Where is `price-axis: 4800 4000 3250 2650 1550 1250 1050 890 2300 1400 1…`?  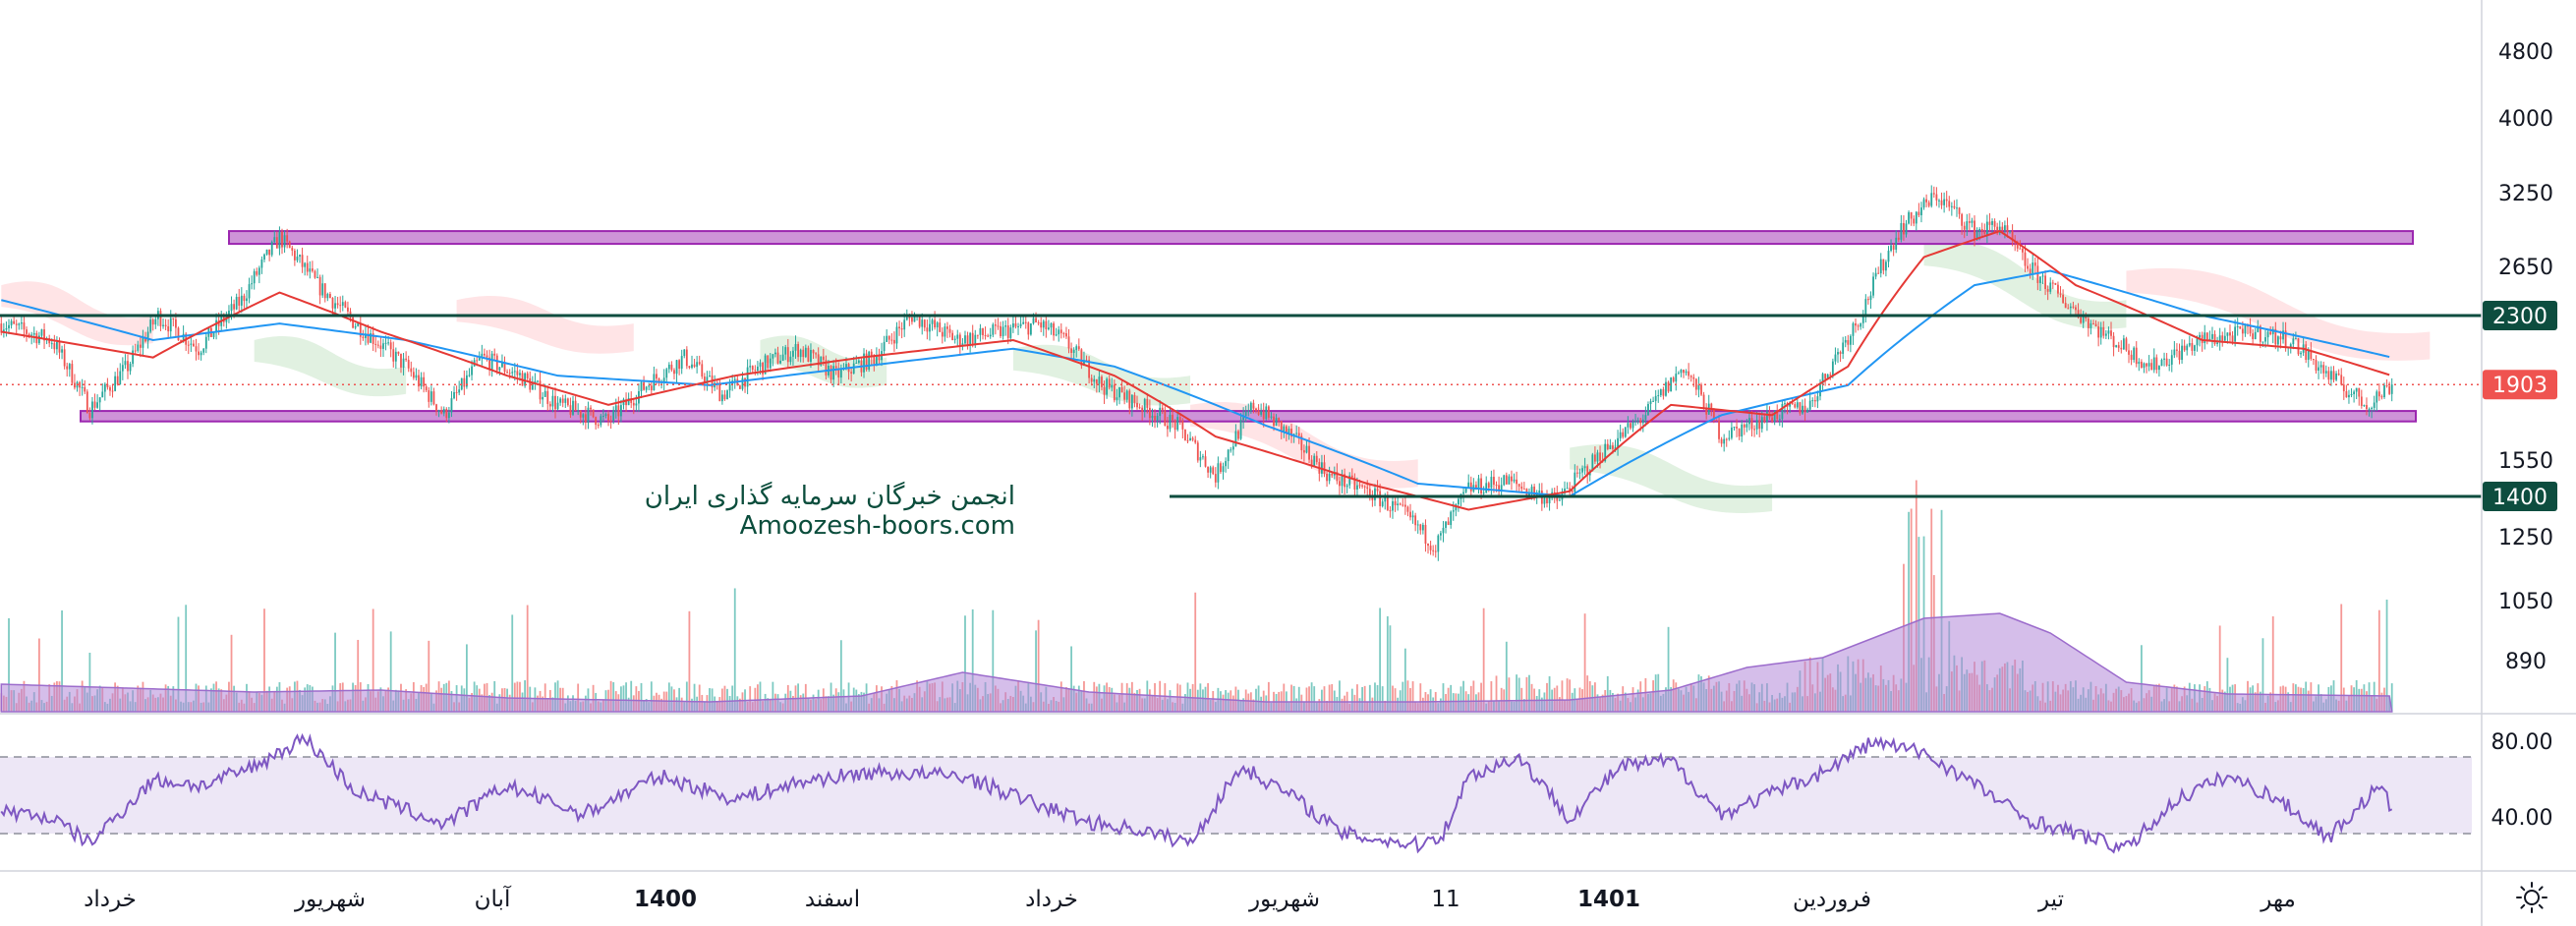
price-axis: 4800 4000 3250 2650 1550 1250 1050 890 2300 1400 1… is located at coordinates (2520, 435).